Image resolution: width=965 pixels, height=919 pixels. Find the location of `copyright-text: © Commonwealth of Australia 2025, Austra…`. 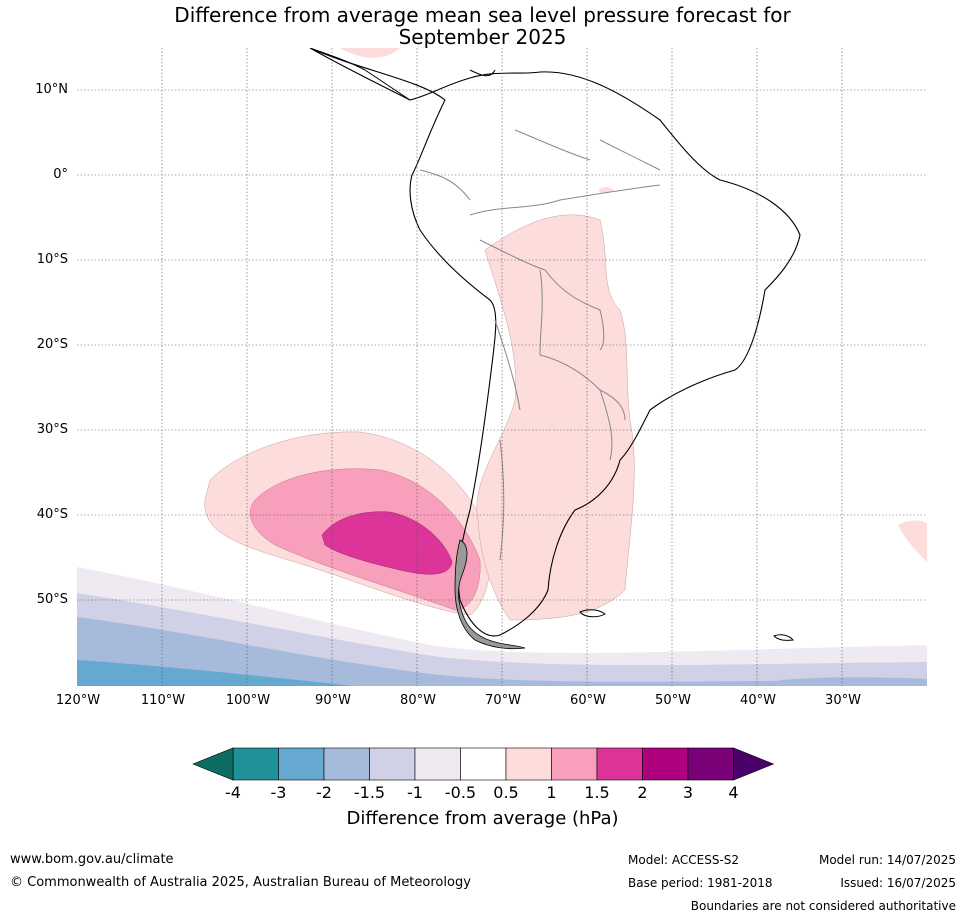

copyright-text: © Commonwealth of Australia 2025, Austra… is located at coordinates (240, 882).